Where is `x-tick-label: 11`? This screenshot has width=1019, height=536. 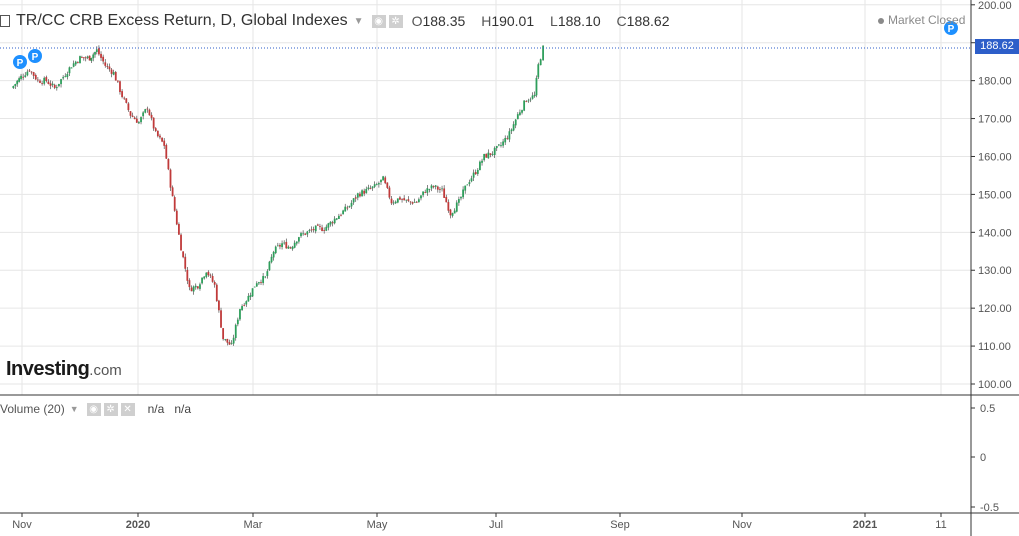
x-tick-label: 11 is located at coordinates (940, 525).